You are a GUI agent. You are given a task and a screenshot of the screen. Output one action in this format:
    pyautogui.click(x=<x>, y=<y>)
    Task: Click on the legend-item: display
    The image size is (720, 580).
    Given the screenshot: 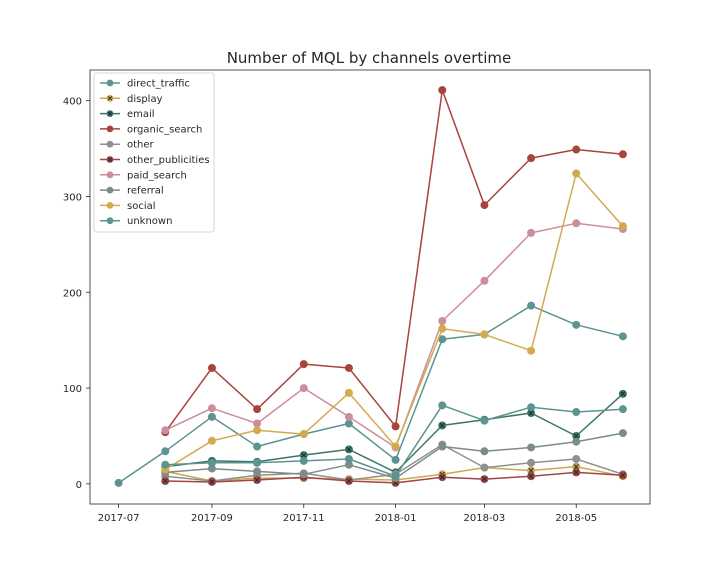 What is the action you would take?
    pyautogui.click(x=131, y=99)
    